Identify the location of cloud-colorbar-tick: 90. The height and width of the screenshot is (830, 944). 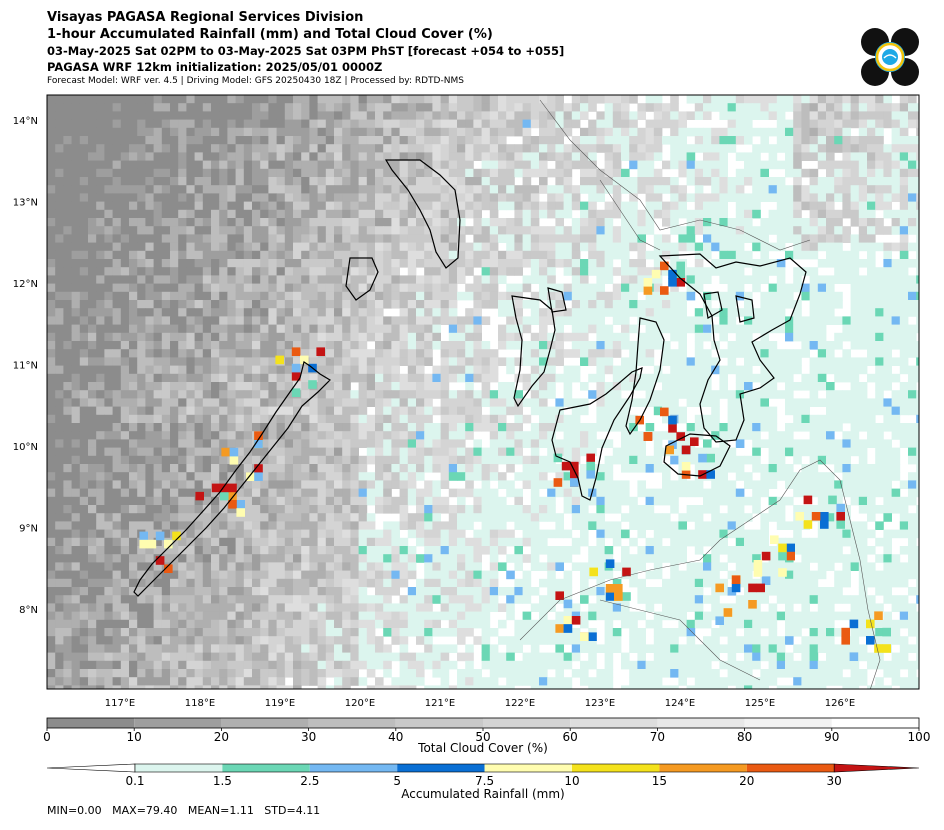
(831, 737).